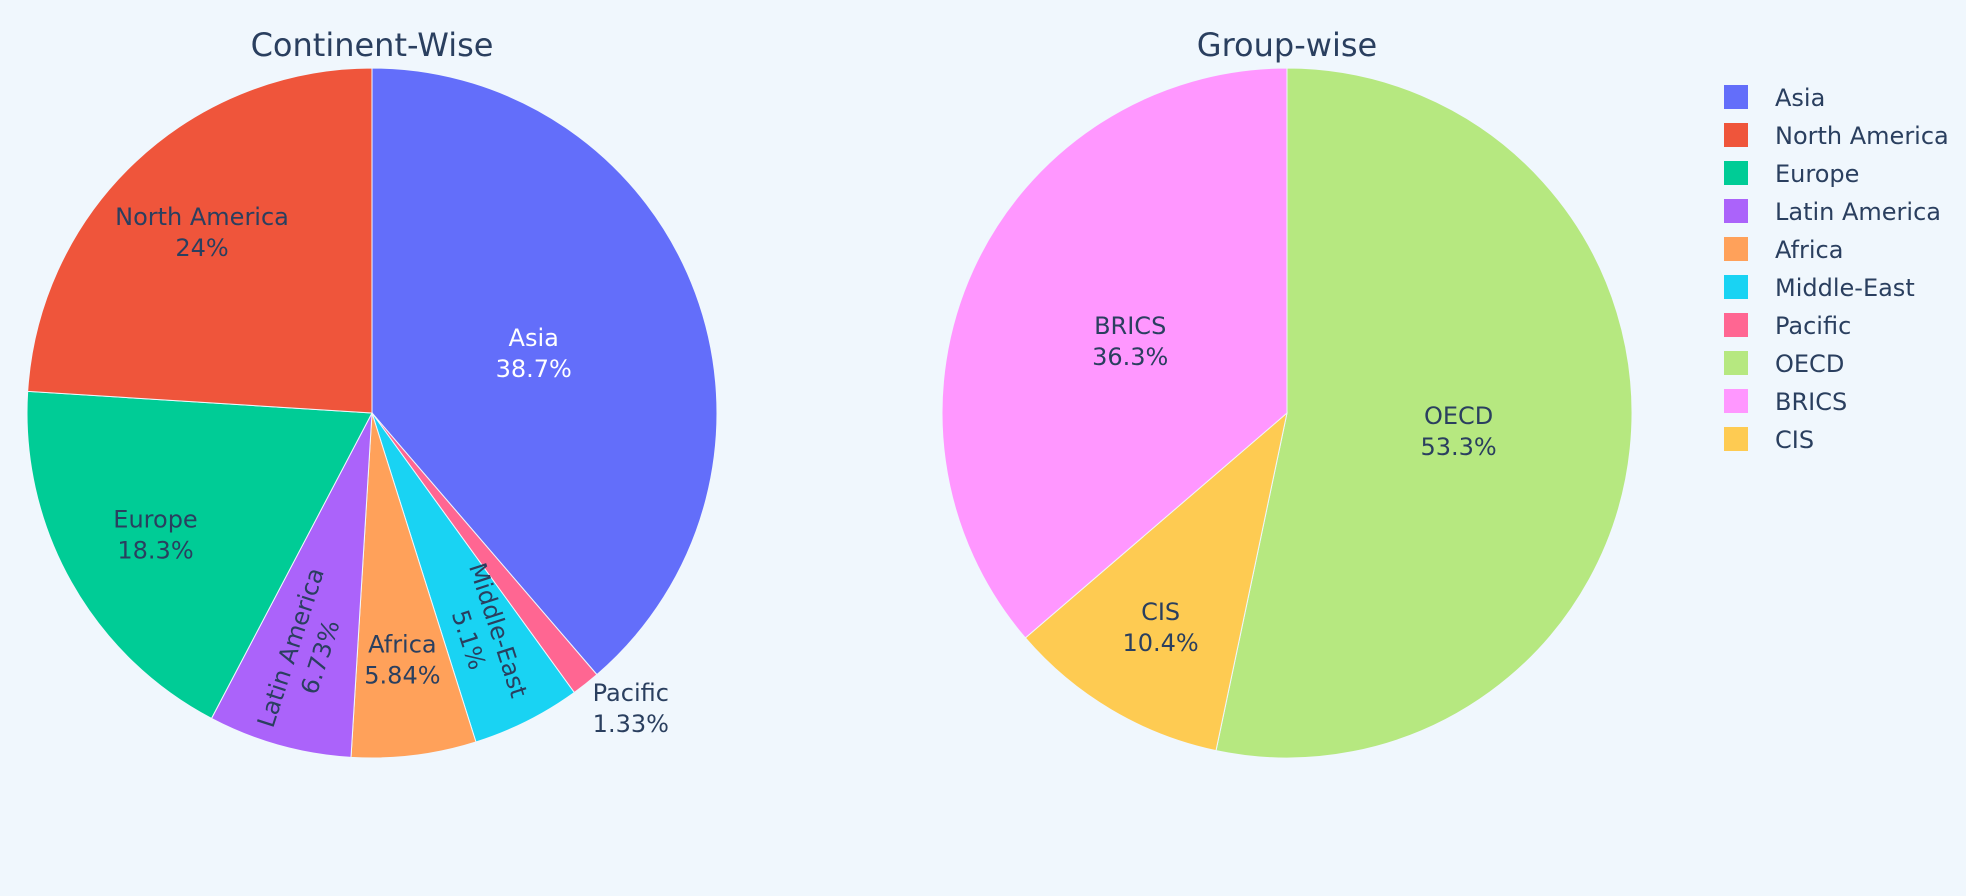  What do you see at coordinates (155, 551) in the screenshot?
I see `slice-label-percent: 18.3%` at bounding box center [155, 551].